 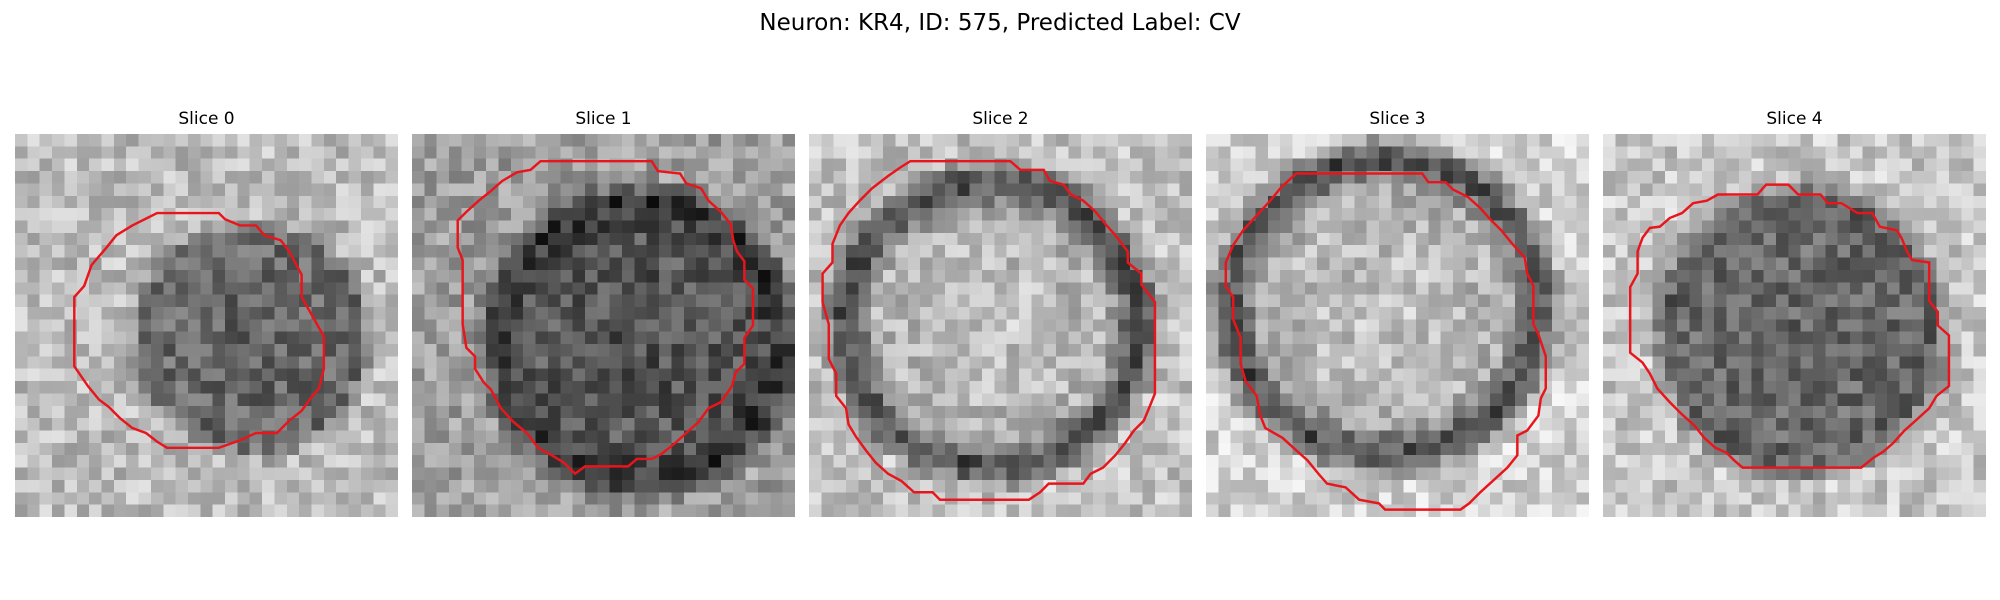 I want to click on slice-panel-0: Slice 0, so click(x=206, y=314).